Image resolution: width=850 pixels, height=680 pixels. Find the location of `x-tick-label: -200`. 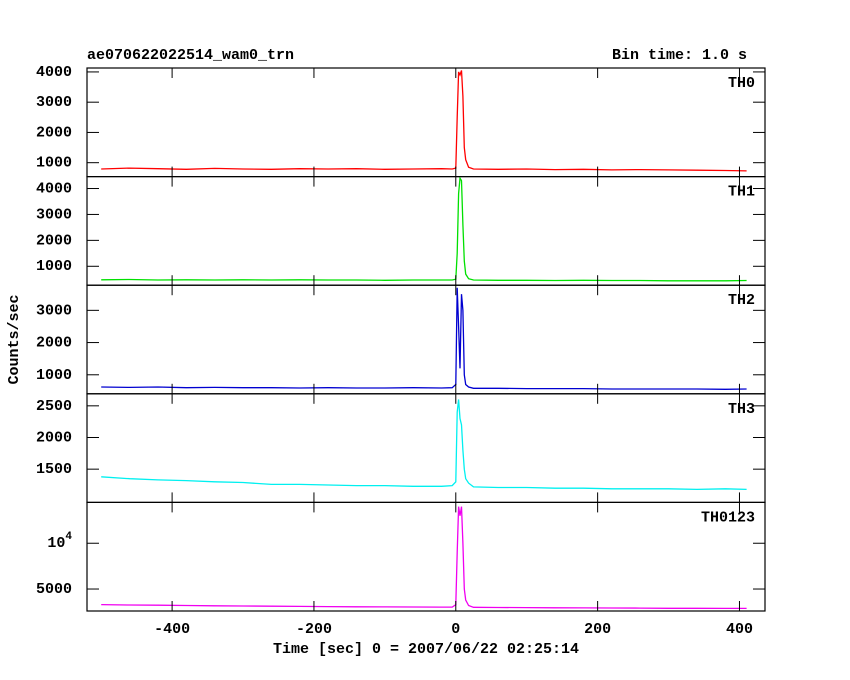

x-tick-label: -200 is located at coordinates (314, 629).